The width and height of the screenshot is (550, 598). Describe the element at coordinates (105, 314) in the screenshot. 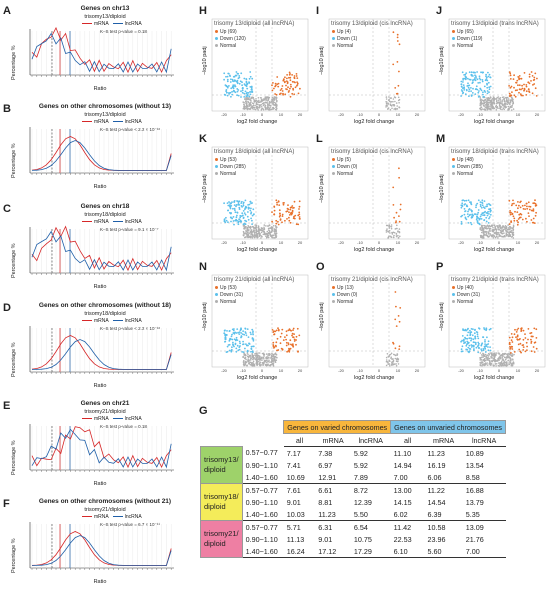

I see `panel-subtitle: trisomy18/diploid` at that location.